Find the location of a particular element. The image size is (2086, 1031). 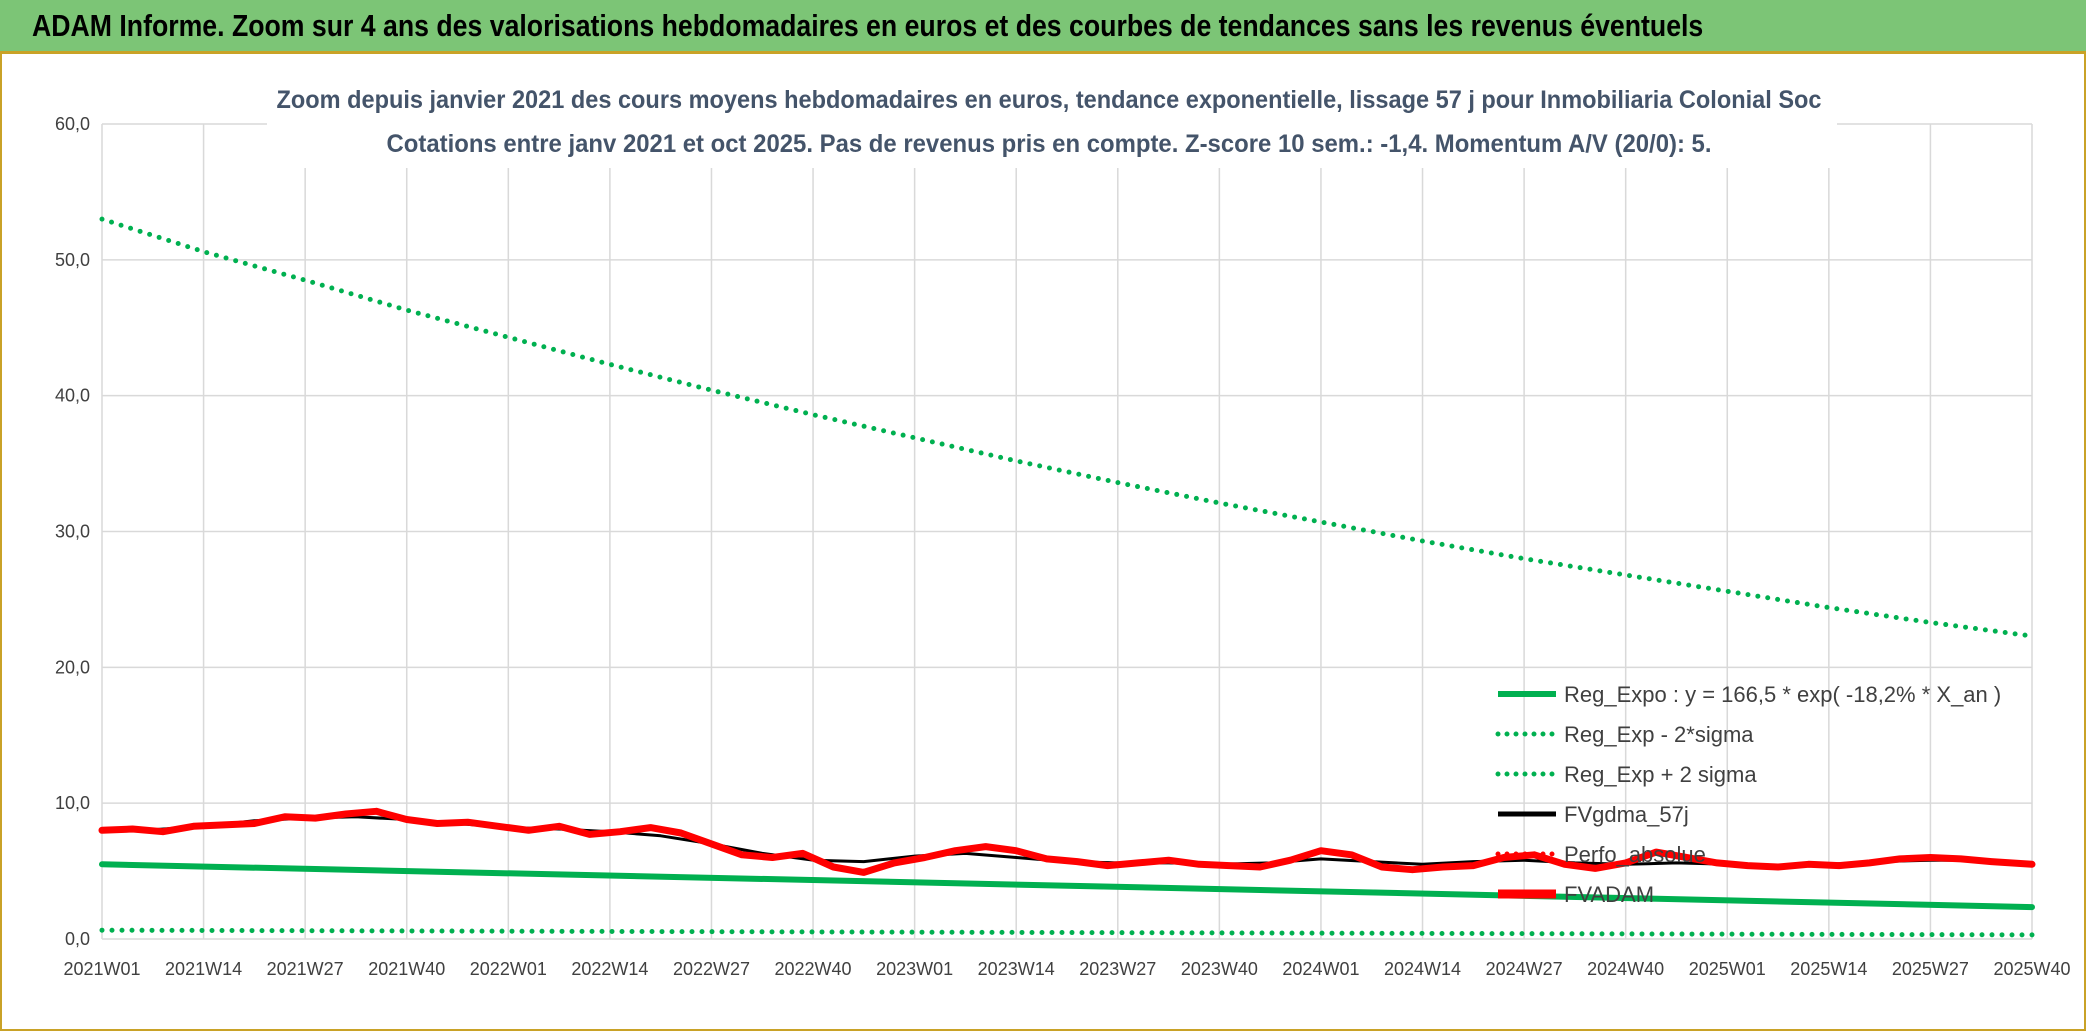

x-tick-label: 2025W27 is located at coordinates (1930, 969).